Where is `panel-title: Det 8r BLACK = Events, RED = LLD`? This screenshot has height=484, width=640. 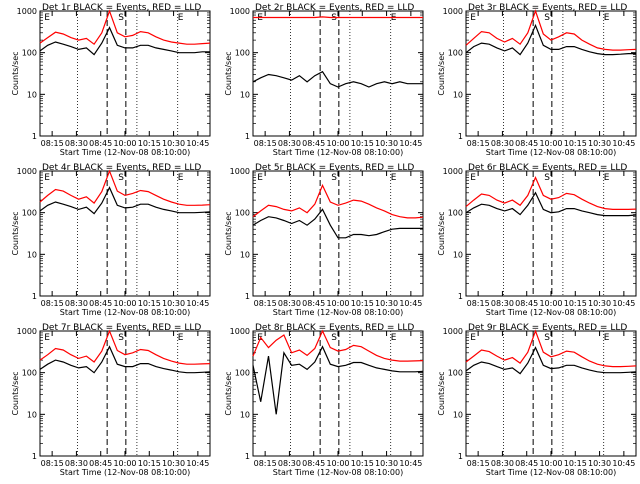 panel-title: Det 8r BLACK = Events, RED = LLD is located at coordinates (334, 328).